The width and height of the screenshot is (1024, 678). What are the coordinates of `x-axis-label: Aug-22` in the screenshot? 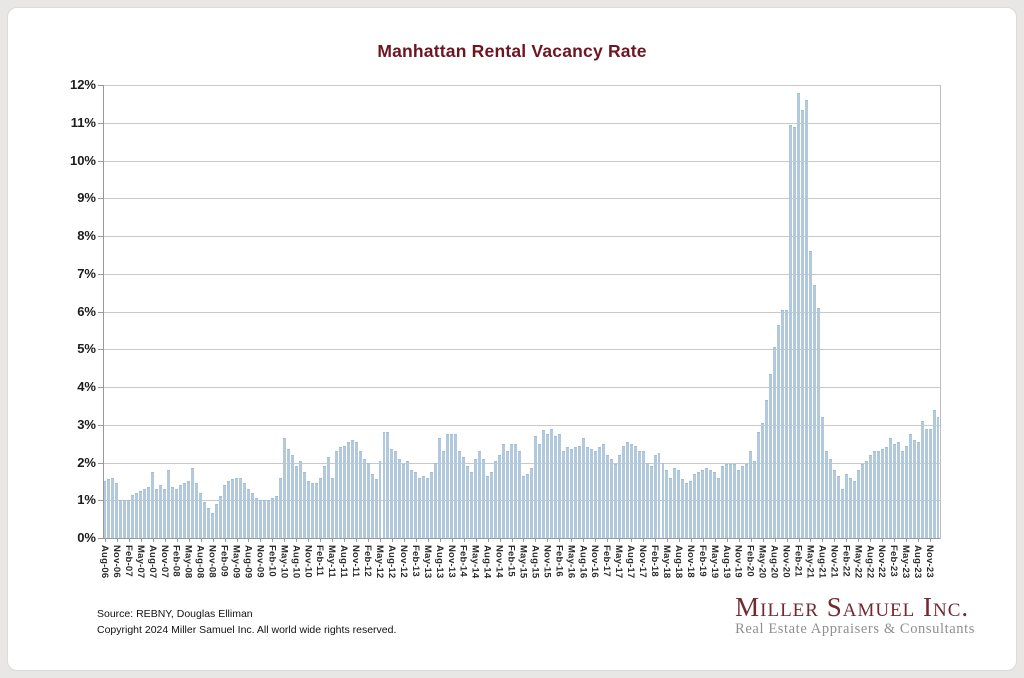 It's located at (870, 562).